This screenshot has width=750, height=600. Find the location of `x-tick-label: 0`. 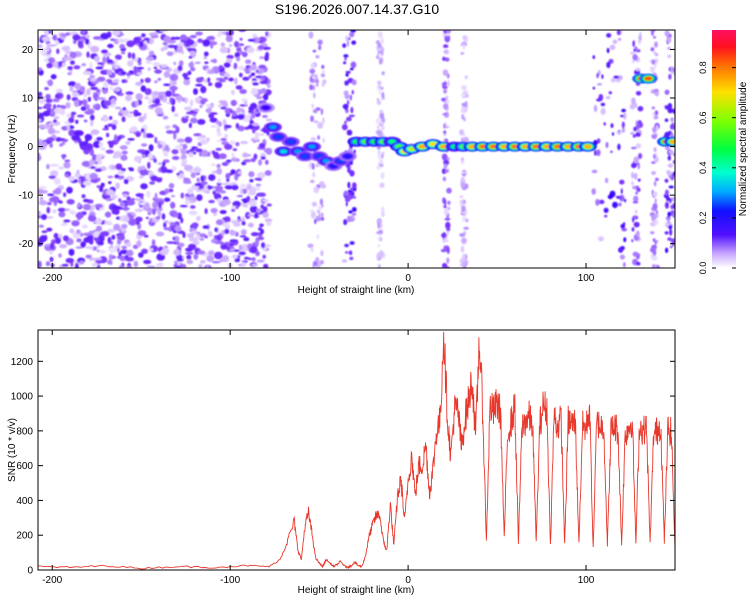

x-tick-label: 0 is located at coordinates (408, 580).